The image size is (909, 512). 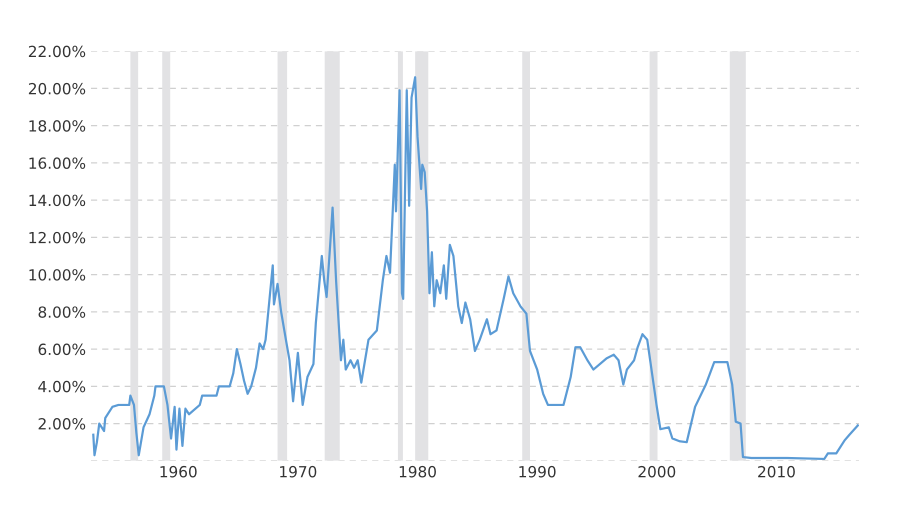 What do you see at coordinates (62, 312) in the screenshot?
I see `y-tick-label: 8.00%` at bounding box center [62, 312].